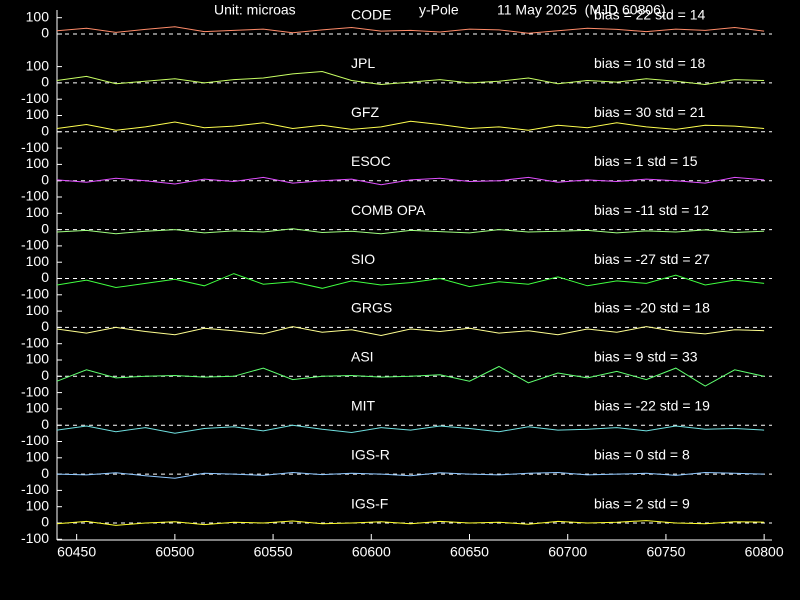  I want to click on x-tick-label: 60800, so click(764, 552).